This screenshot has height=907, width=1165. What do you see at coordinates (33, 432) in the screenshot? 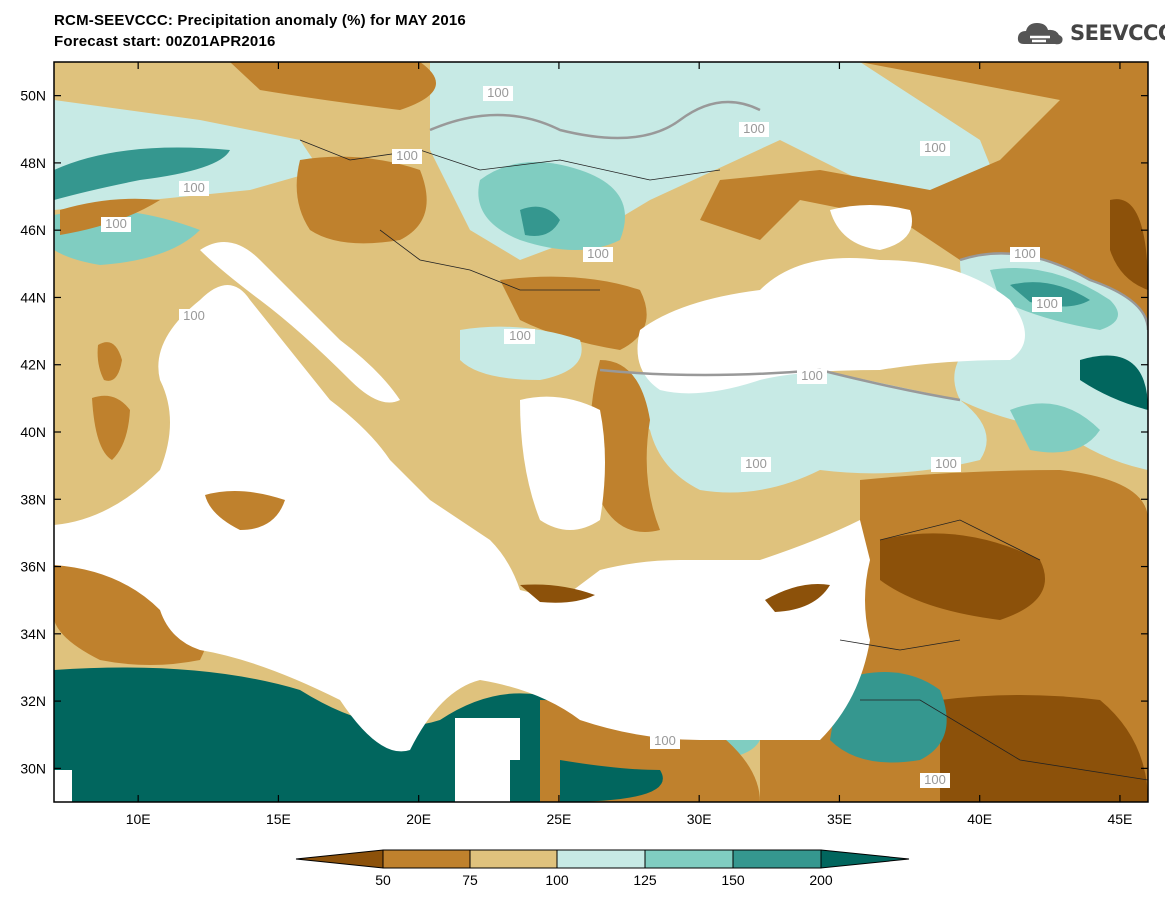
I see `lat-tick-label: 40N` at bounding box center [33, 432].